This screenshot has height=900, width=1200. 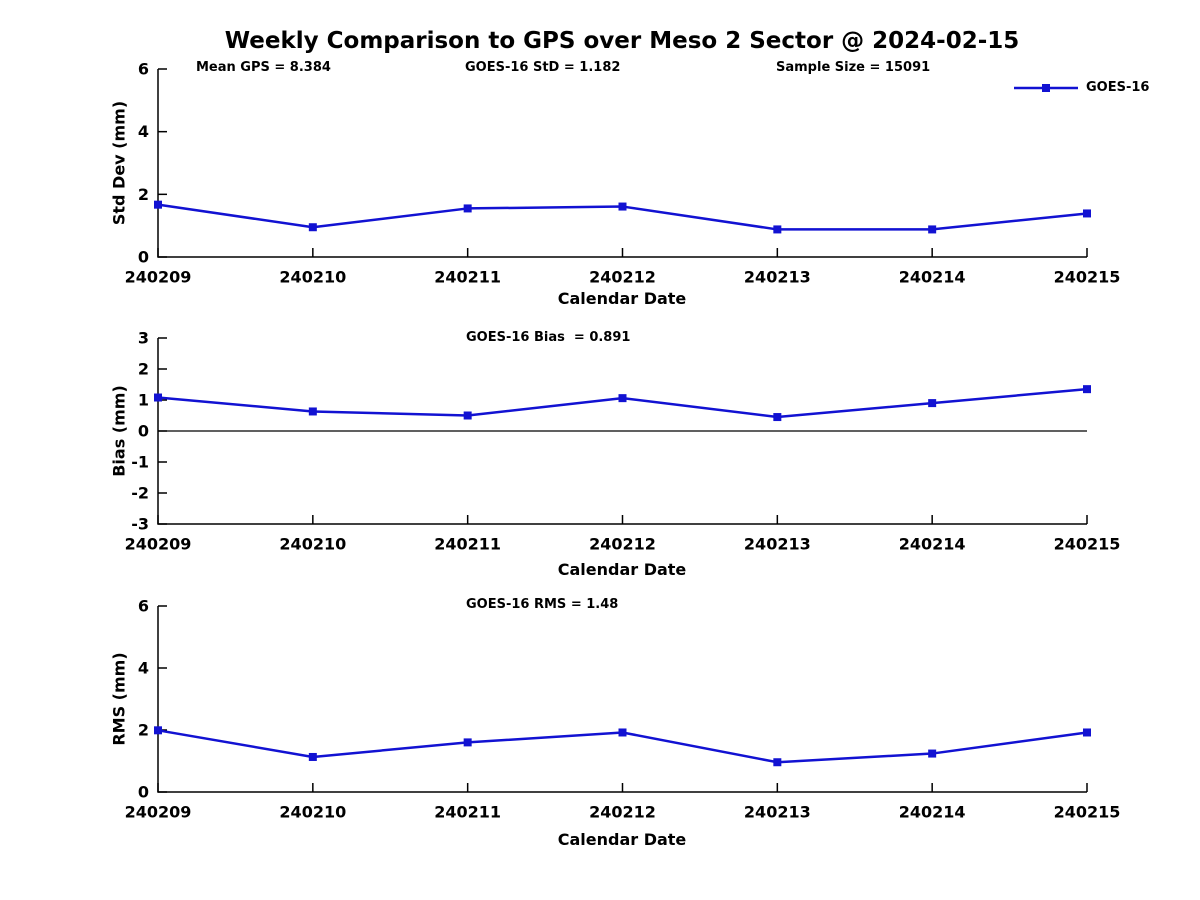 I want to click on legend-label: GOES-16, so click(x=1118, y=87).